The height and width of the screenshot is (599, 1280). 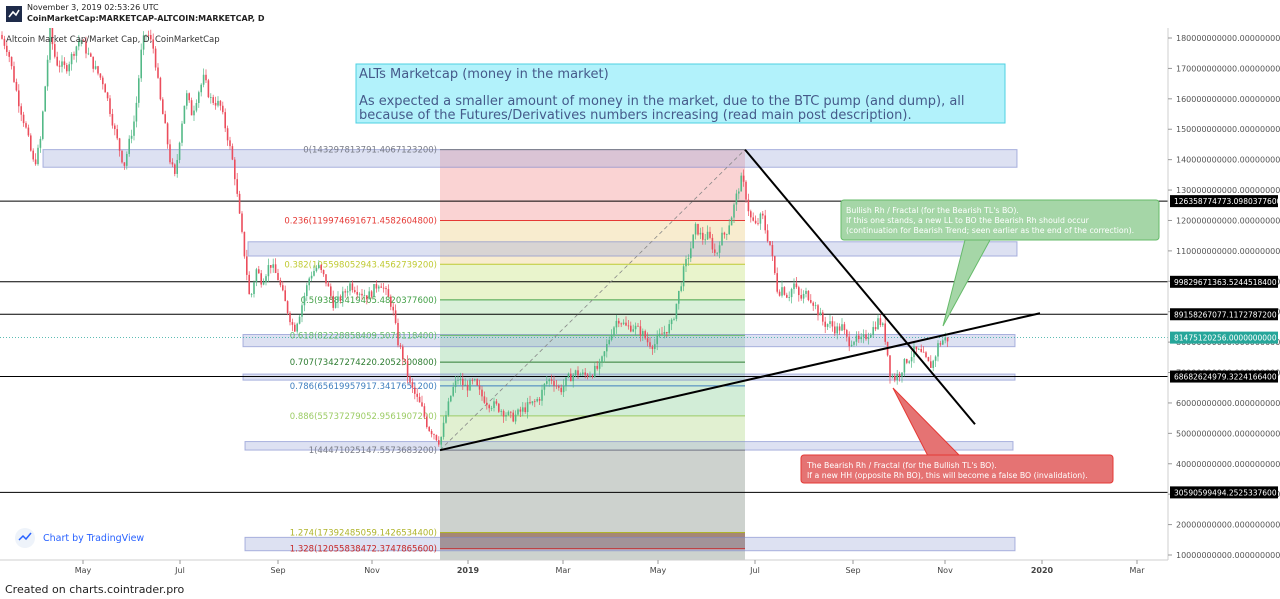 I want to click on fib-level-label: 0.618(82228858409.5078118400), so click(x=363, y=336).